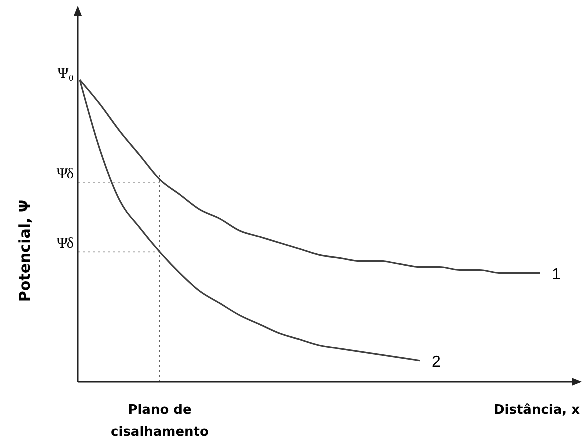 The image size is (586, 445). I want to click on series-label: 2, so click(436, 362).